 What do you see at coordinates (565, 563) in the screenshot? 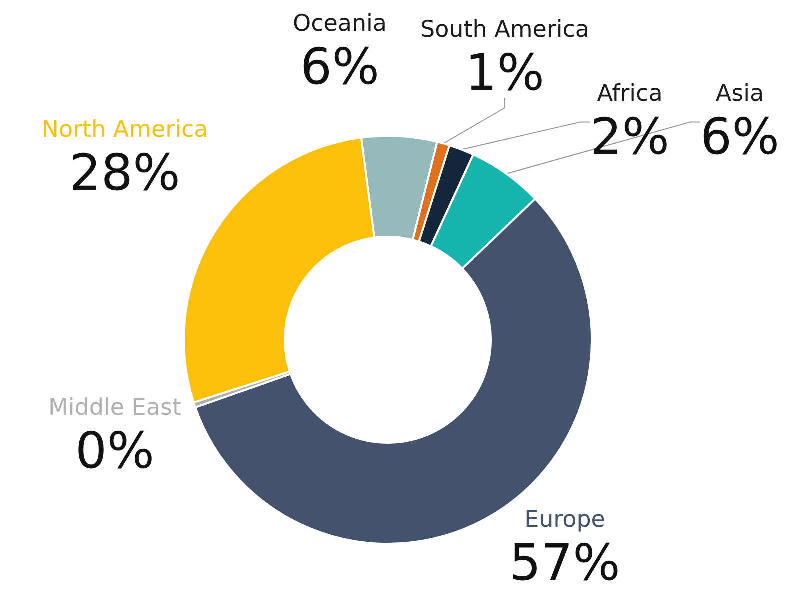
I see `data-label: 57%` at bounding box center [565, 563].